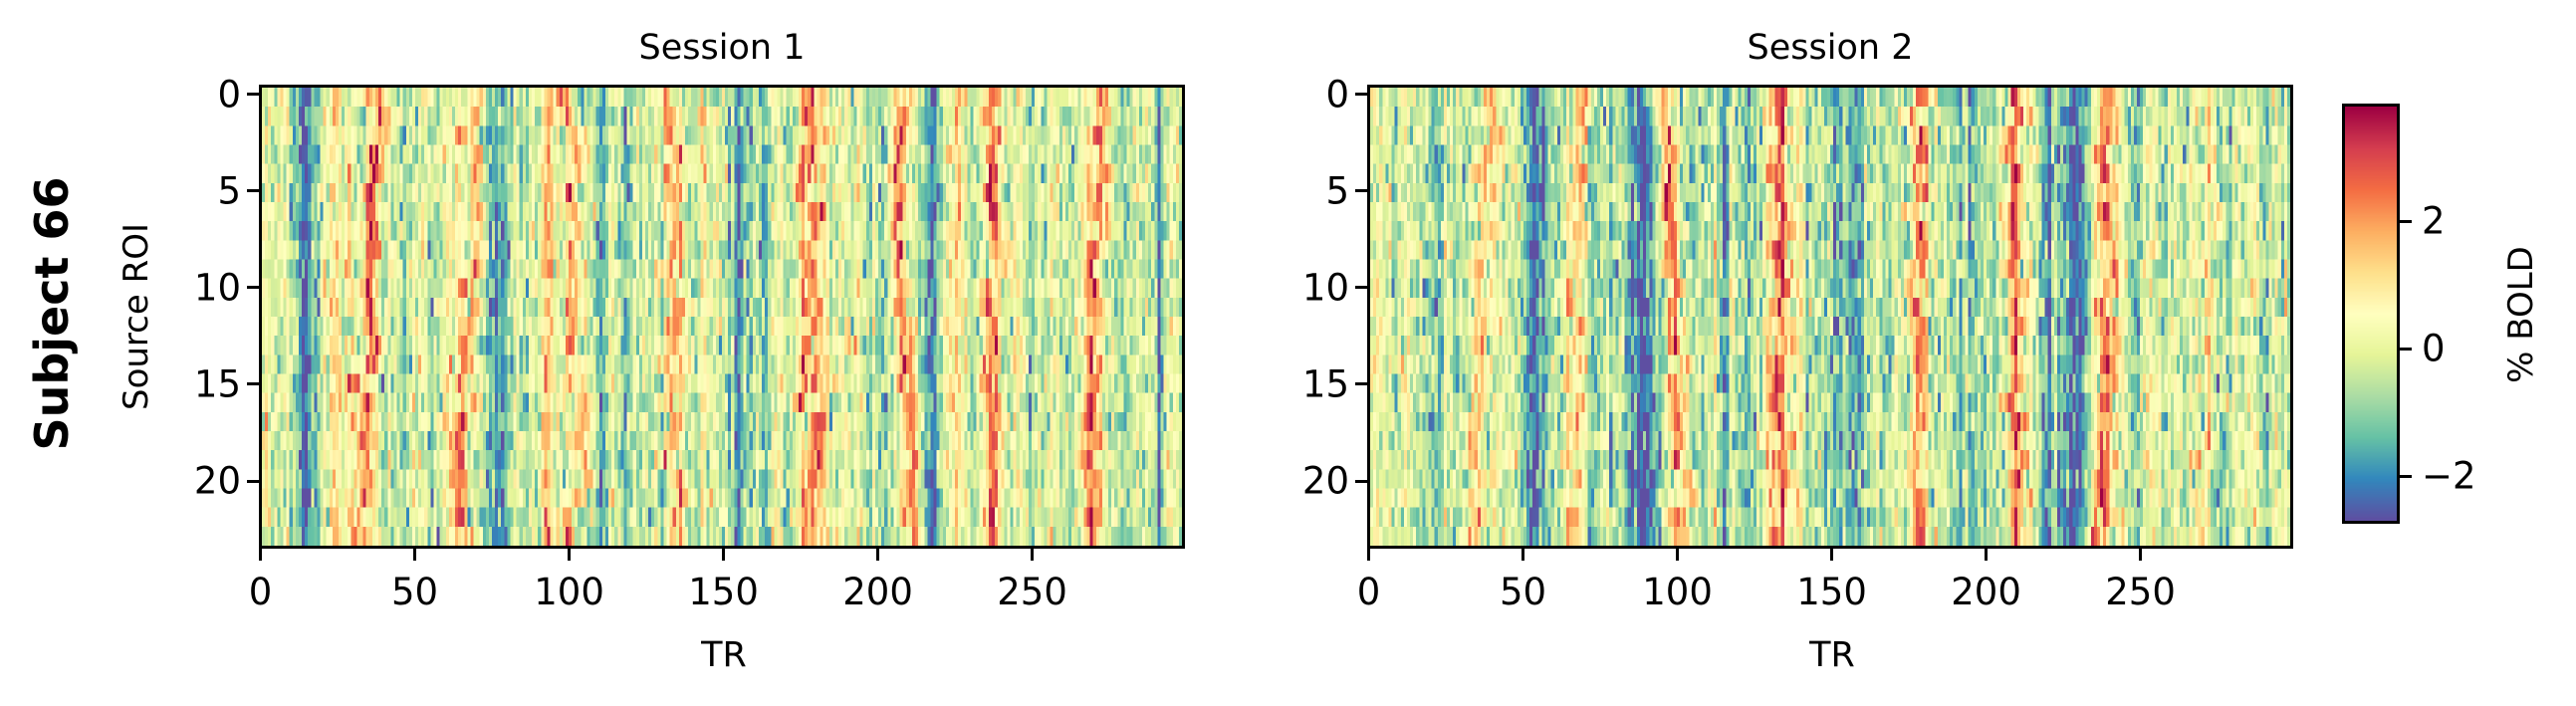 This screenshot has height=706, width=2576. Describe the element at coordinates (2449, 476) in the screenshot. I see `colorbar-tick-label: −2` at that location.